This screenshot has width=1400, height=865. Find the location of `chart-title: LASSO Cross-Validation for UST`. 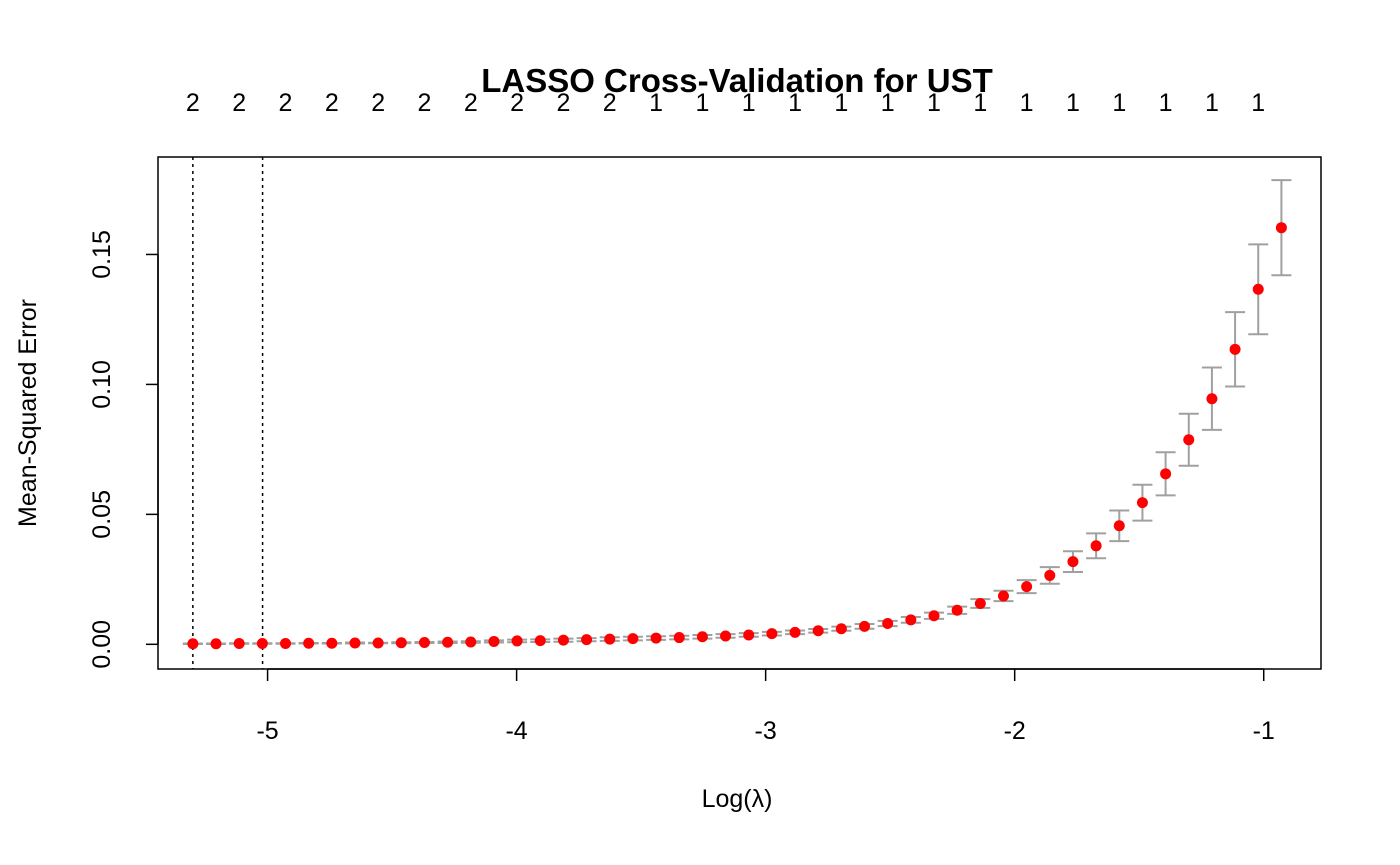

chart-title: LASSO Cross-Validation for UST is located at coordinates (737, 80).